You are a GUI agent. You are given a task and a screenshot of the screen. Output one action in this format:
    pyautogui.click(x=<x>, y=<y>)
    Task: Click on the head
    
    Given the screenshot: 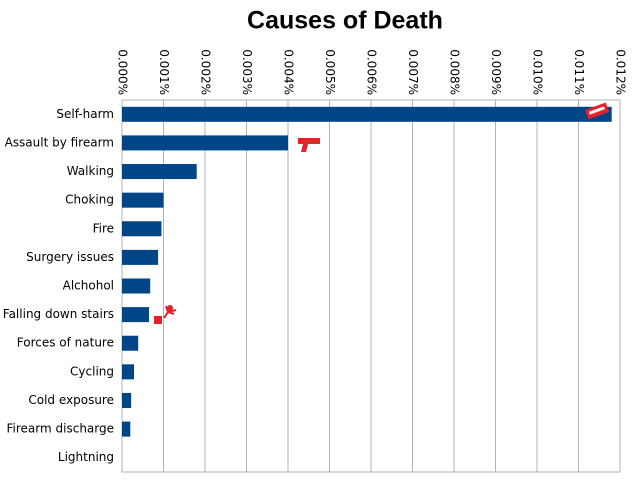 What is the action you would take?
    pyautogui.click(x=170, y=308)
    